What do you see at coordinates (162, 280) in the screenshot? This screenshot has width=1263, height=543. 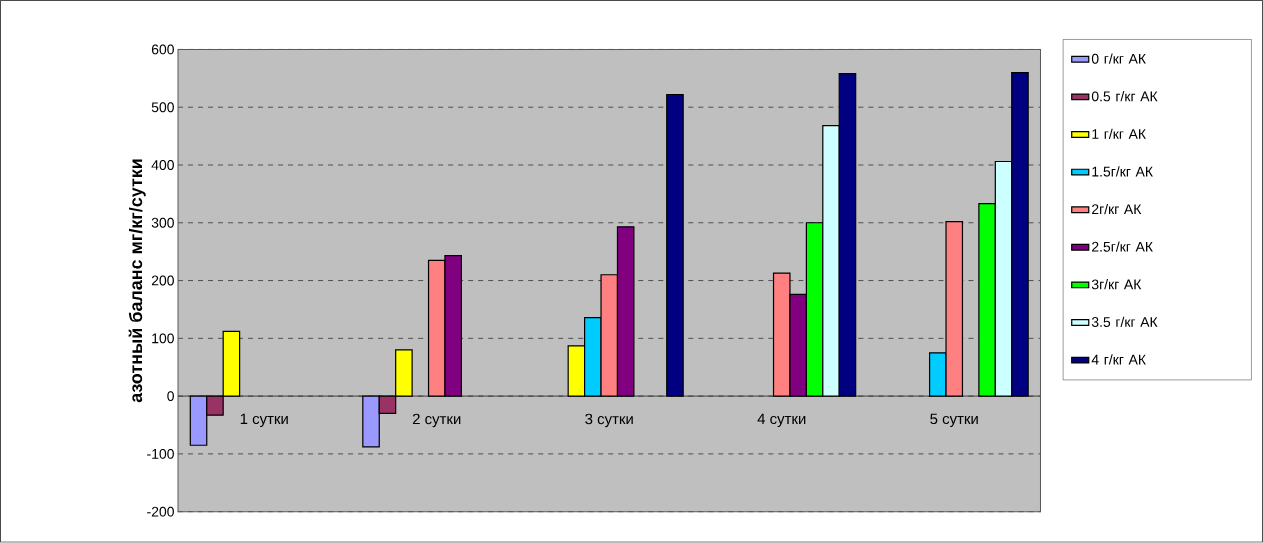 I see `y-tick-label: 200` at bounding box center [162, 280].